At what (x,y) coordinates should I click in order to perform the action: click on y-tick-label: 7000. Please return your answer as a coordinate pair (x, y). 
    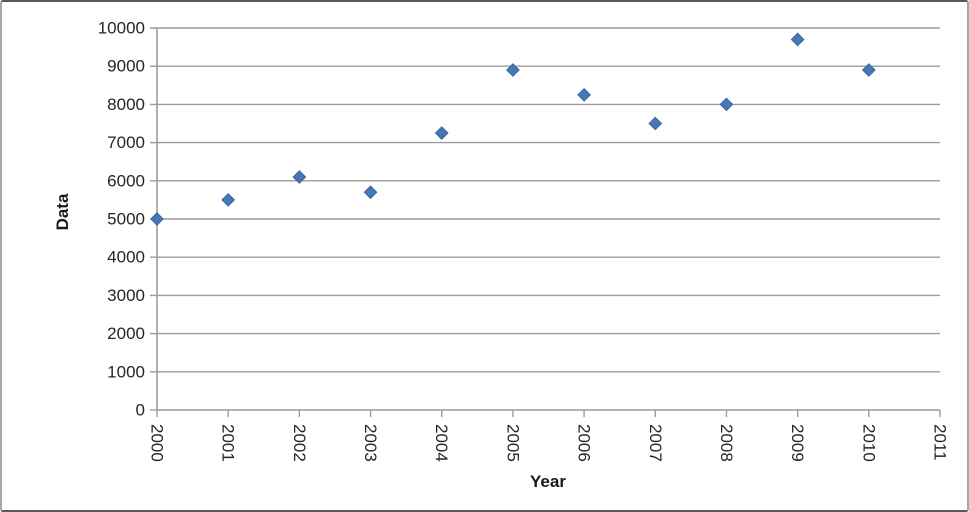
    Looking at the image, I should click on (126, 142).